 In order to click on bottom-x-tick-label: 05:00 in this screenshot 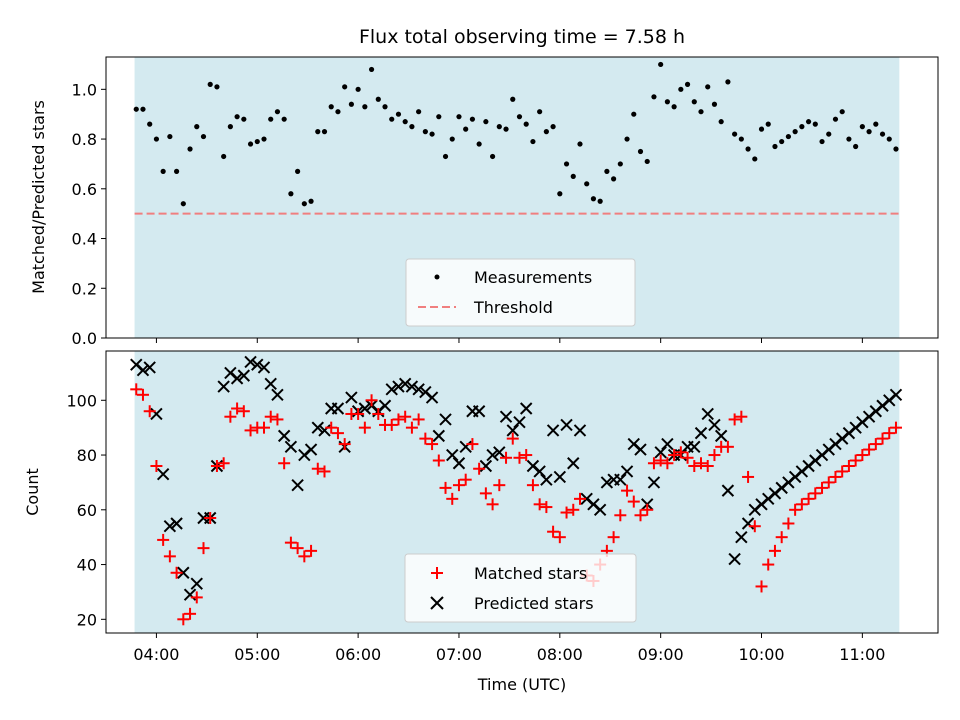, I will do `click(257, 654)`.